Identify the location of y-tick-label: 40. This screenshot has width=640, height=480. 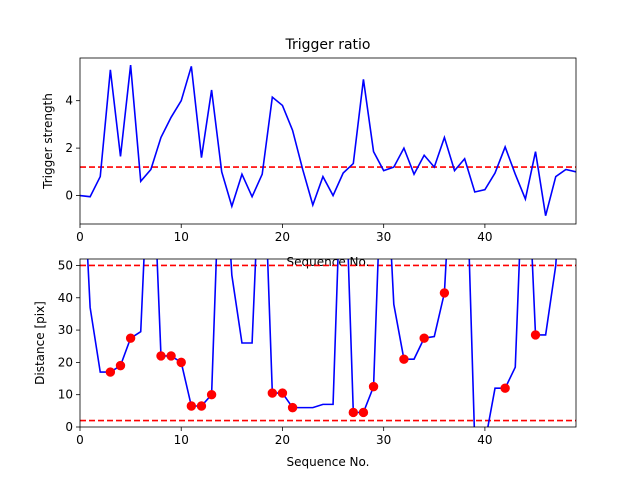
(65, 298).